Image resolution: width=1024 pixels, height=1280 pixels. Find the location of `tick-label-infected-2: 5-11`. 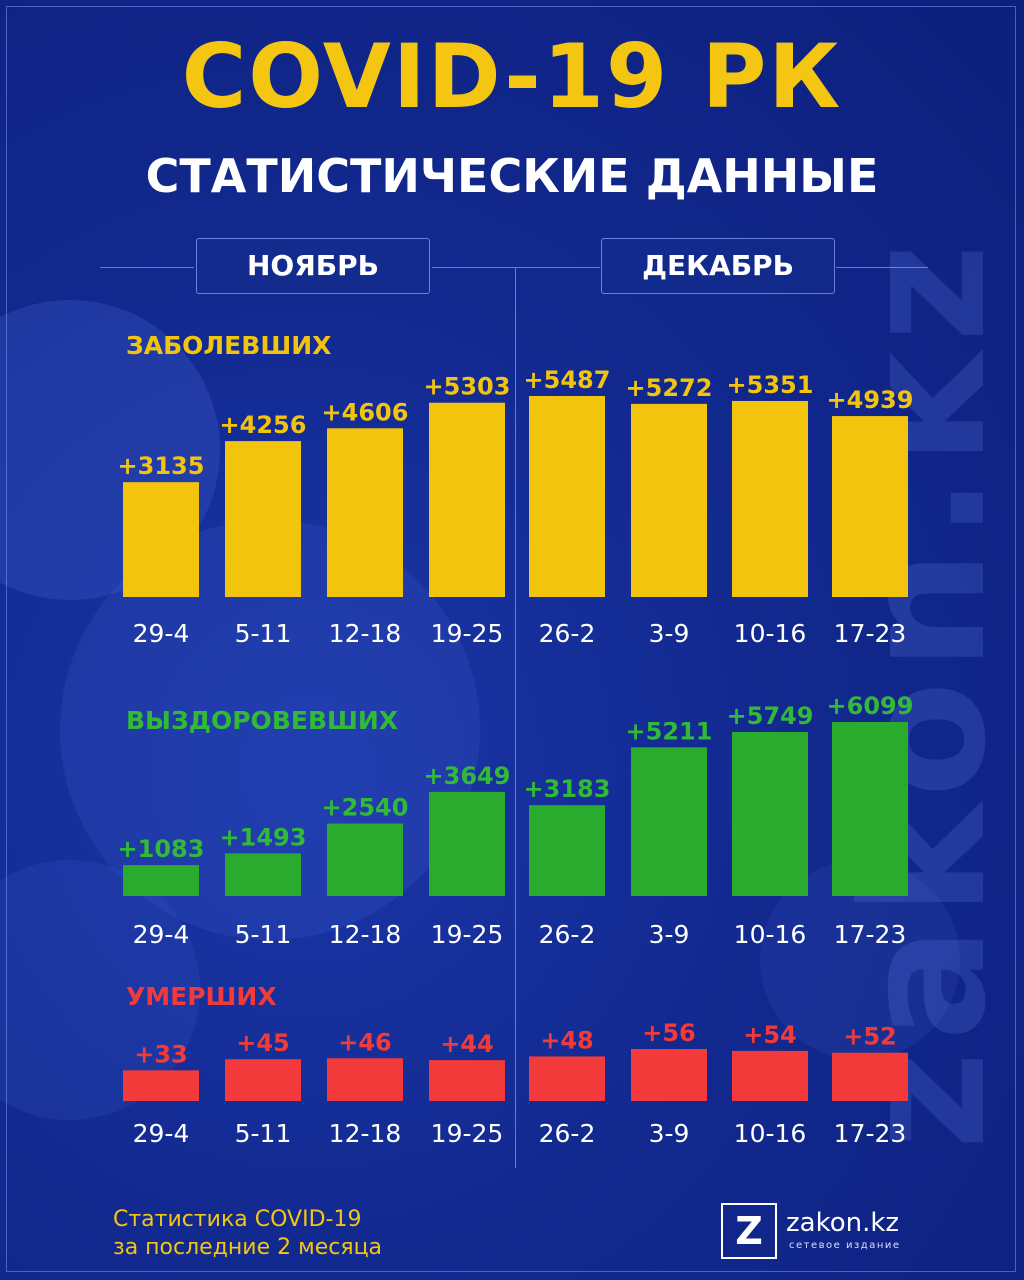

tick-label-infected-2: 5-11 is located at coordinates (263, 633).